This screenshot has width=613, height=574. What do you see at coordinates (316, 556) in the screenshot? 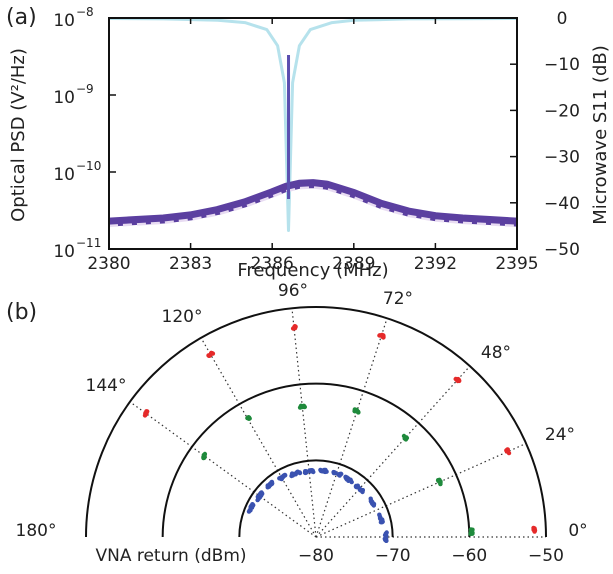
I see `r-tick-label: −80` at bounding box center [316, 556].